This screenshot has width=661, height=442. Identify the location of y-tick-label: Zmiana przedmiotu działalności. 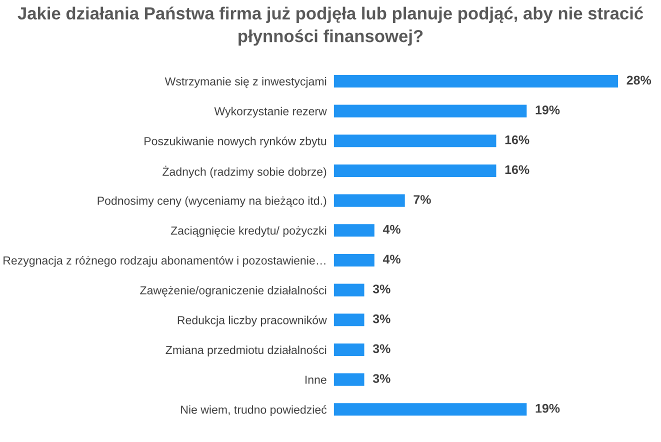
(246, 350).